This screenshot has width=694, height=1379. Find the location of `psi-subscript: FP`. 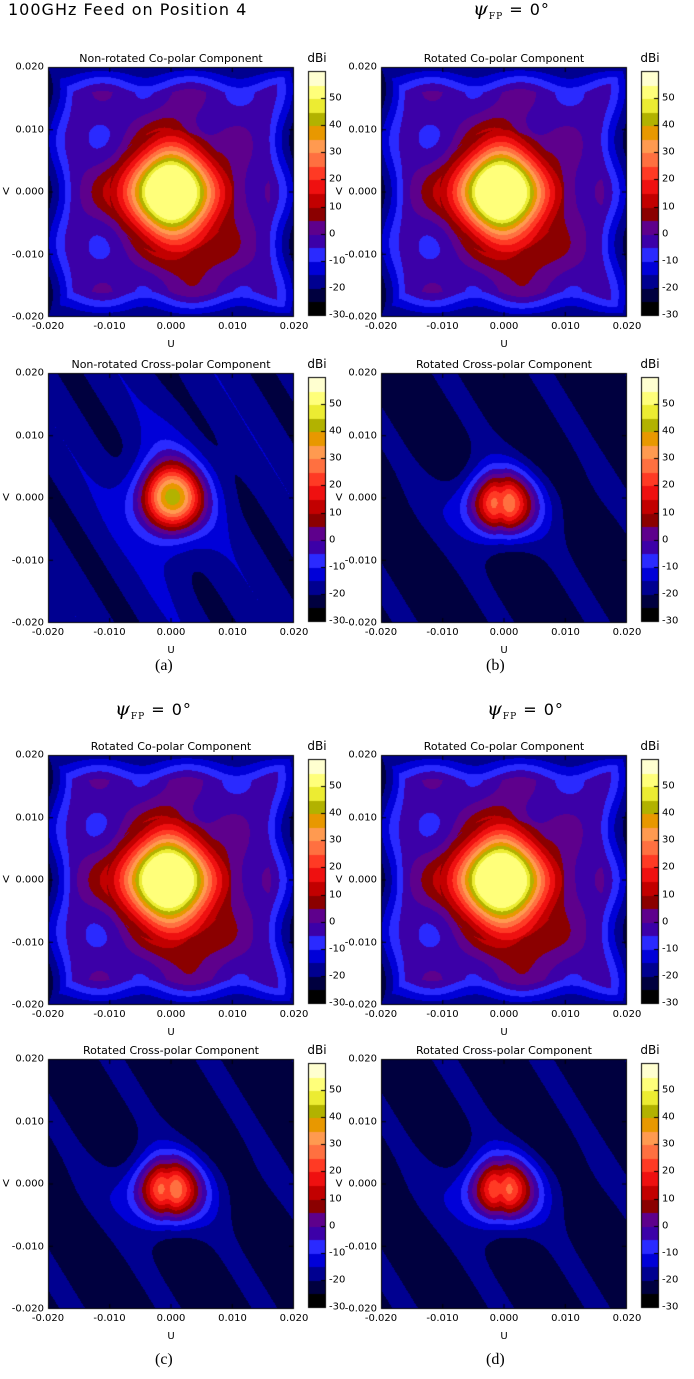

psi-subscript: FP is located at coordinates (510, 717).